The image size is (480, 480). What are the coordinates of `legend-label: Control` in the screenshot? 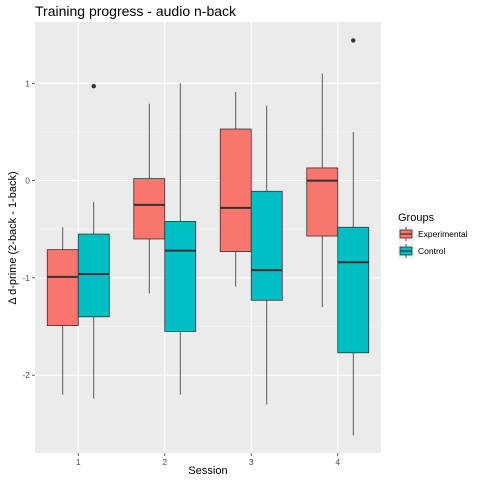 It's located at (432, 251).